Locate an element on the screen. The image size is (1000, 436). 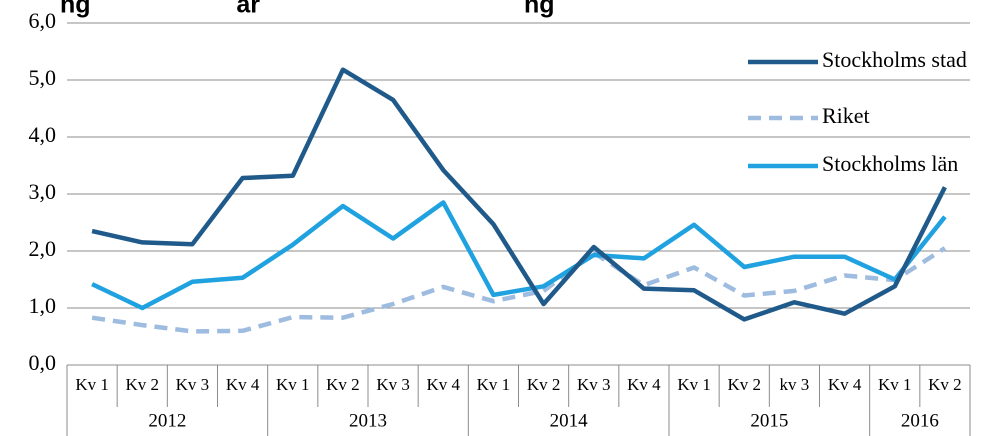
chart-title: ng ar ng is located at coordinates (307, 9).